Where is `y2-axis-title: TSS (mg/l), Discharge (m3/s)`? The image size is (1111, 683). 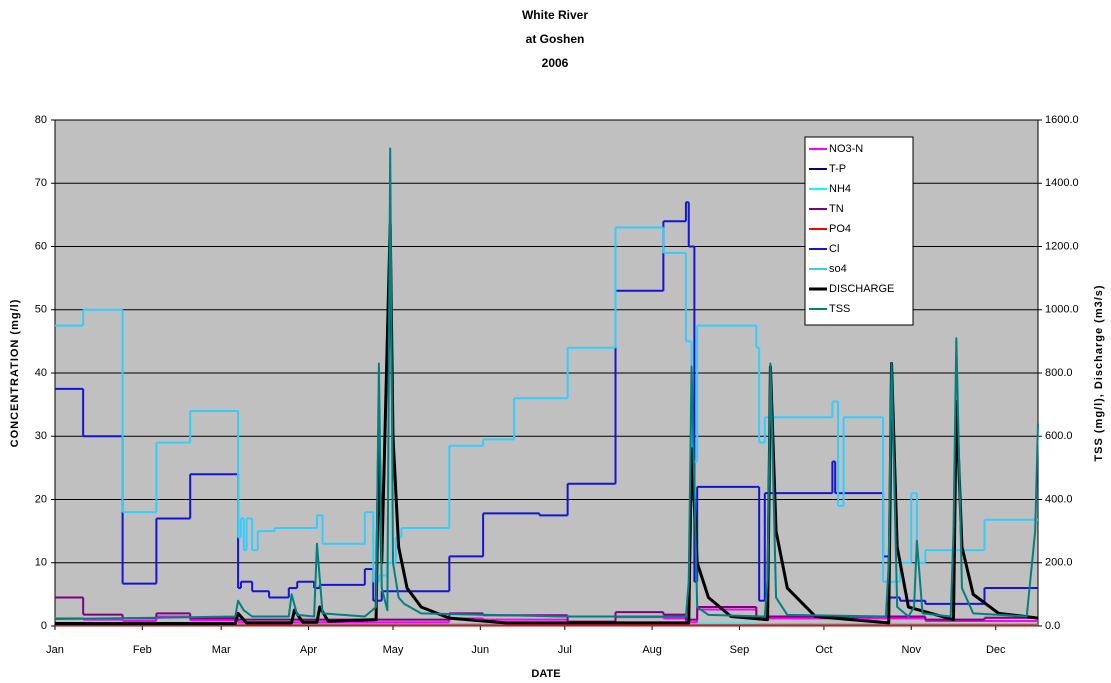
y2-axis-title: TSS (mg/l), Discharge (m3/s) is located at coordinates (1099, 372).